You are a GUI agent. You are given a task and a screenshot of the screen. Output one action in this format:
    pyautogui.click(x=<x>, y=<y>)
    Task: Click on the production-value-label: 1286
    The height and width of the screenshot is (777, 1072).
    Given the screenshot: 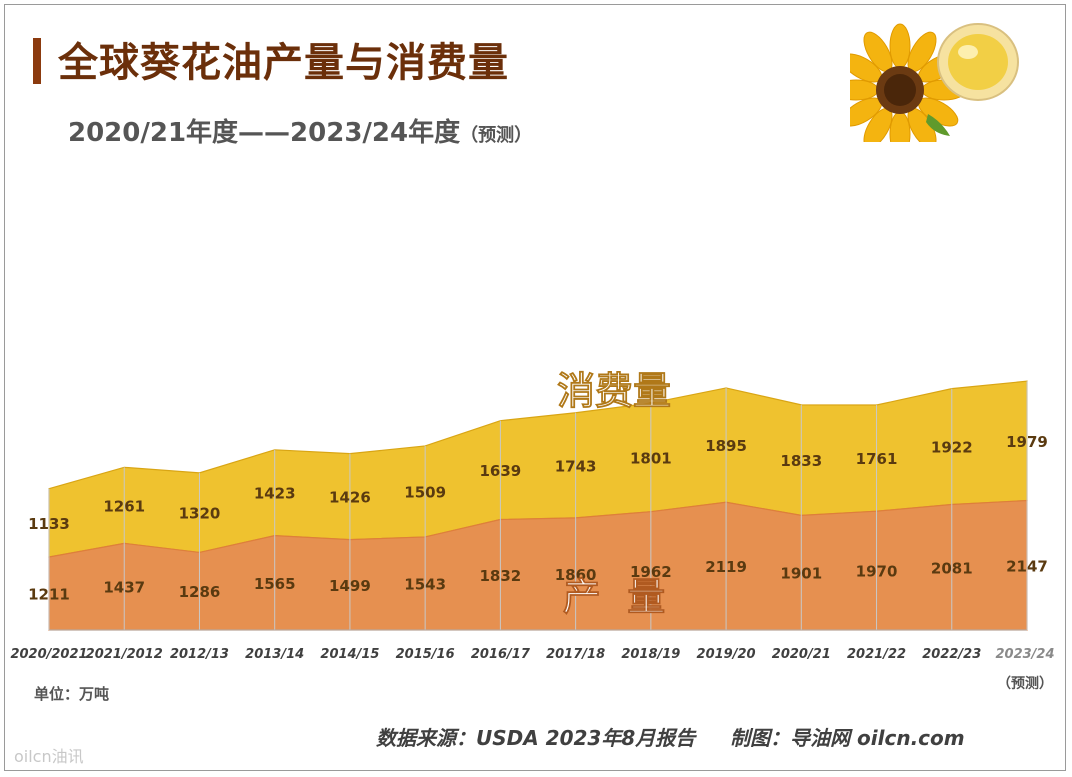 What is the action you would take?
    pyautogui.click(x=200, y=592)
    